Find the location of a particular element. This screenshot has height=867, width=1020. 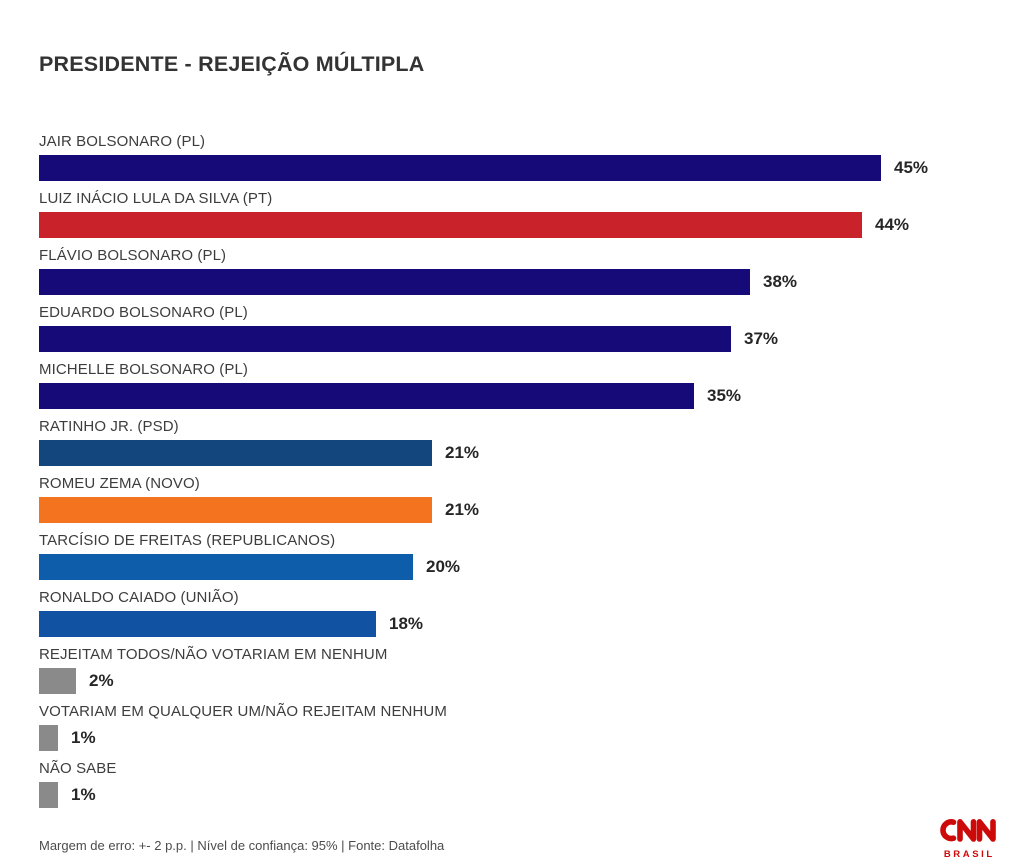

bar-label: RATINHO JR. (PSD) is located at coordinates (109, 426).